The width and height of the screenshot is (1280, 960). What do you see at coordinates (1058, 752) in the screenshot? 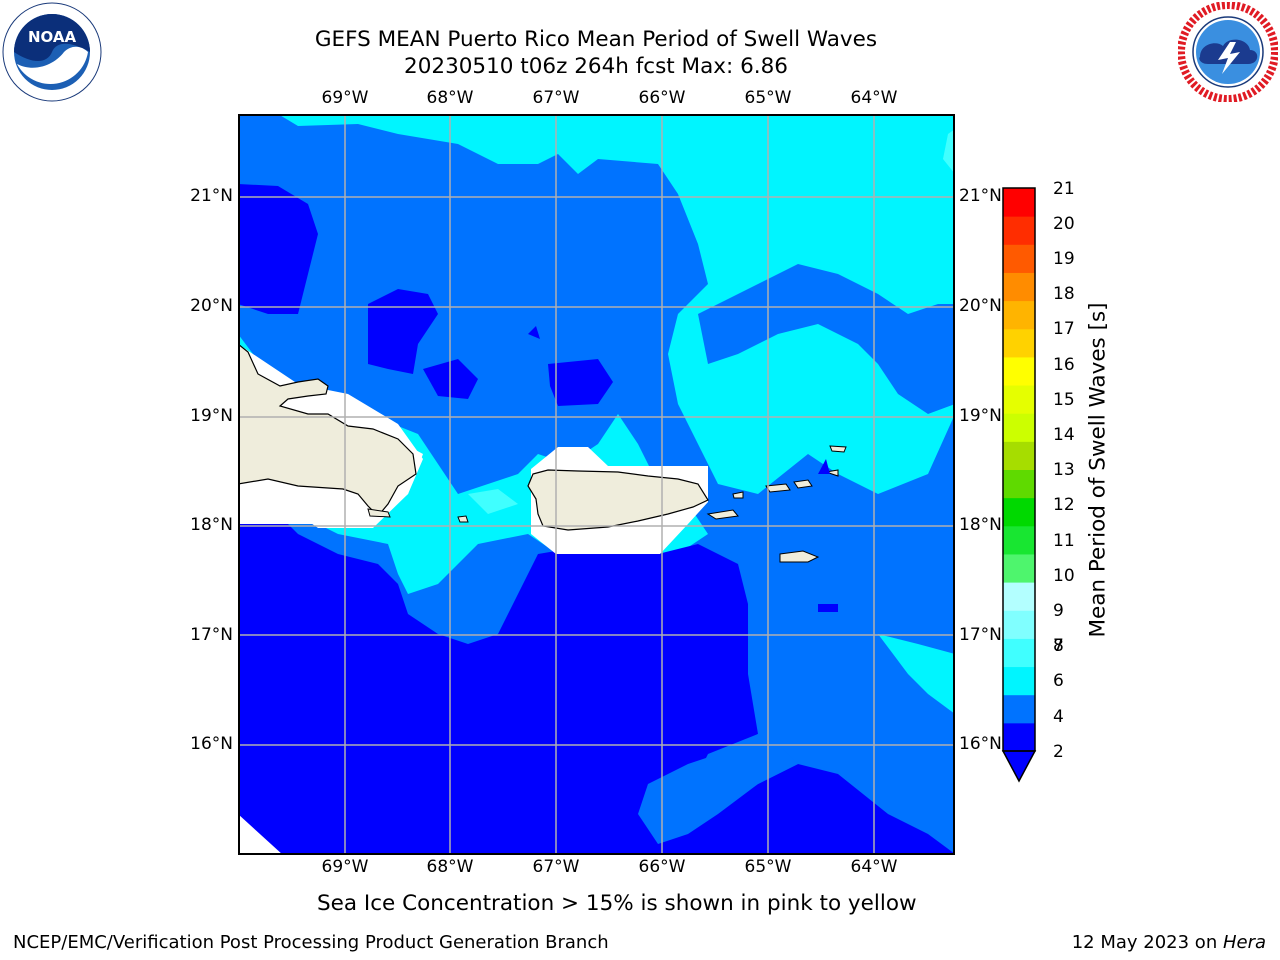
I see `colorbar-tick: 2` at bounding box center [1058, 752].